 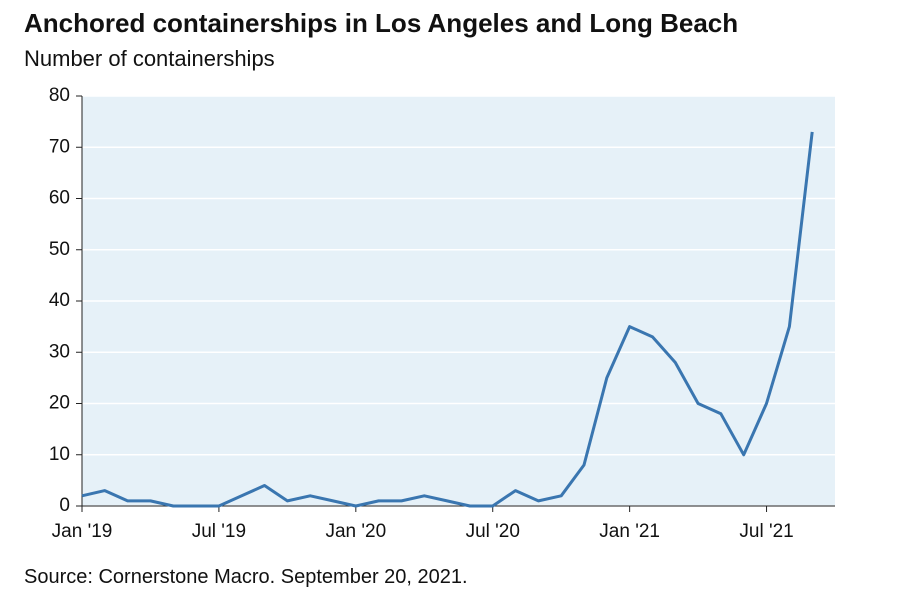 What do you see at coordinates (59, 300) in the screenshot?
I see `y-tick-label: 40` at bounding box center [59, 300].